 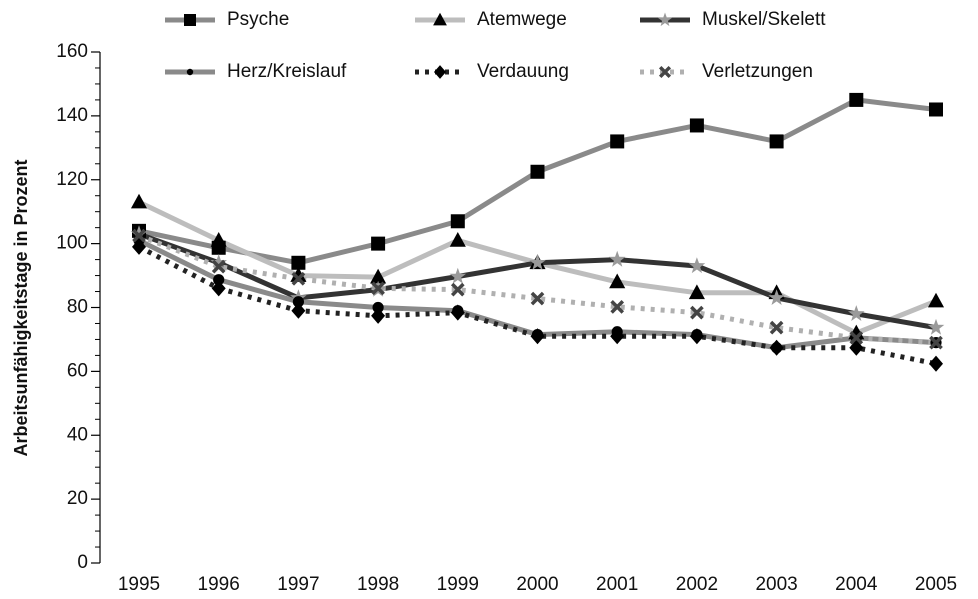 What do you see at coordinates (82, 562) in the screenshot?
I see `y-tick-label: 0` at bounding box center [82, 562].